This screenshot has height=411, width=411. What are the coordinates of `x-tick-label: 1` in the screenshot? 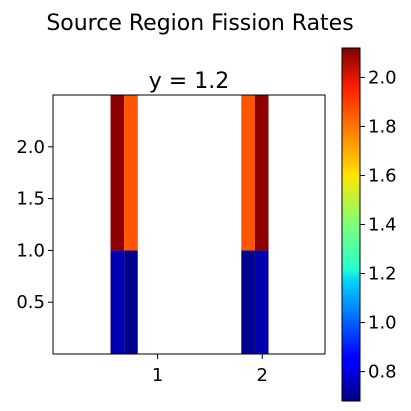 It's located at (157, 375).